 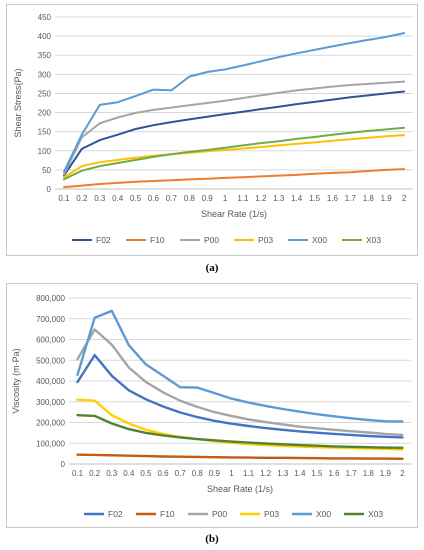 I want to click on y-tick-label: 100,000, so click(x=50, y=443).